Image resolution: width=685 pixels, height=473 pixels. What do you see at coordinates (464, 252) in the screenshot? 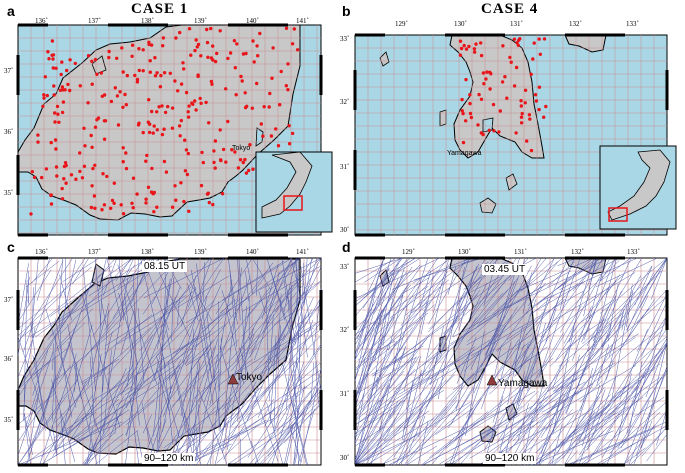
I see `tick-d-lon-1: 130˚` at bounding box center [464, 252].